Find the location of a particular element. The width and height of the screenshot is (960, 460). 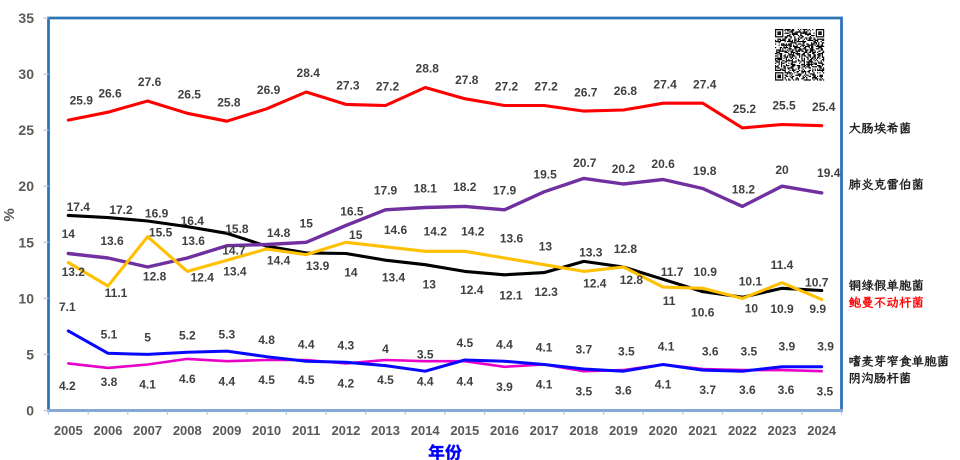

svg-text: 25 is located at coordinates (26, 130).